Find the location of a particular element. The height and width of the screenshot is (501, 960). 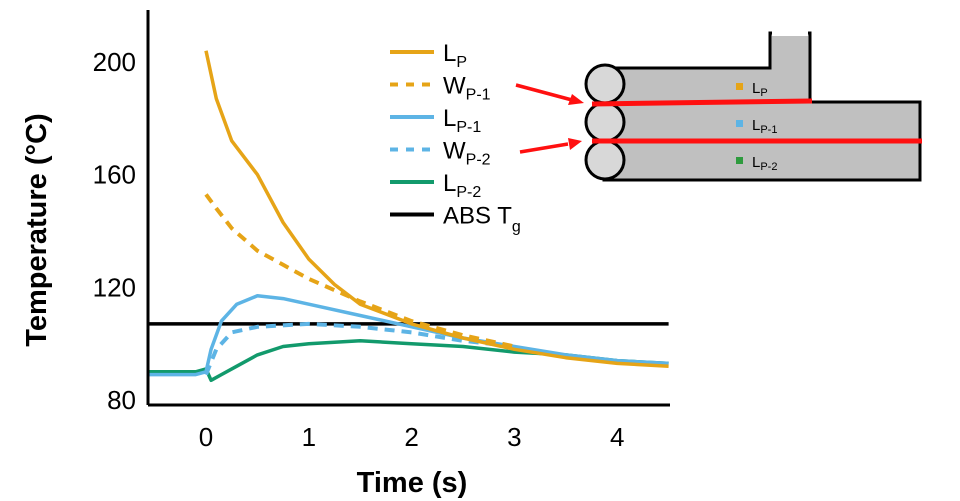

legend-label: LP-1 is located at coordinates (462, 120).